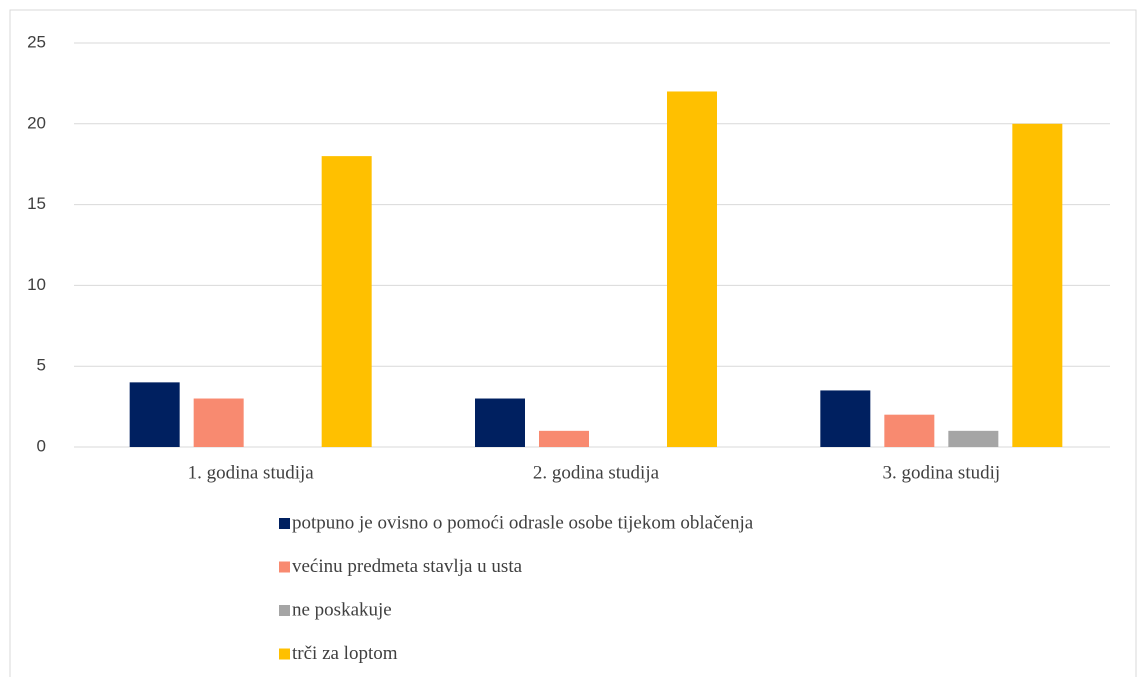 The width and height of the screenshot is (1147, 677). Describe the element at coordinates (342, 609) in the screenshot. I see `legend-label: ne poskakuje` at that location.